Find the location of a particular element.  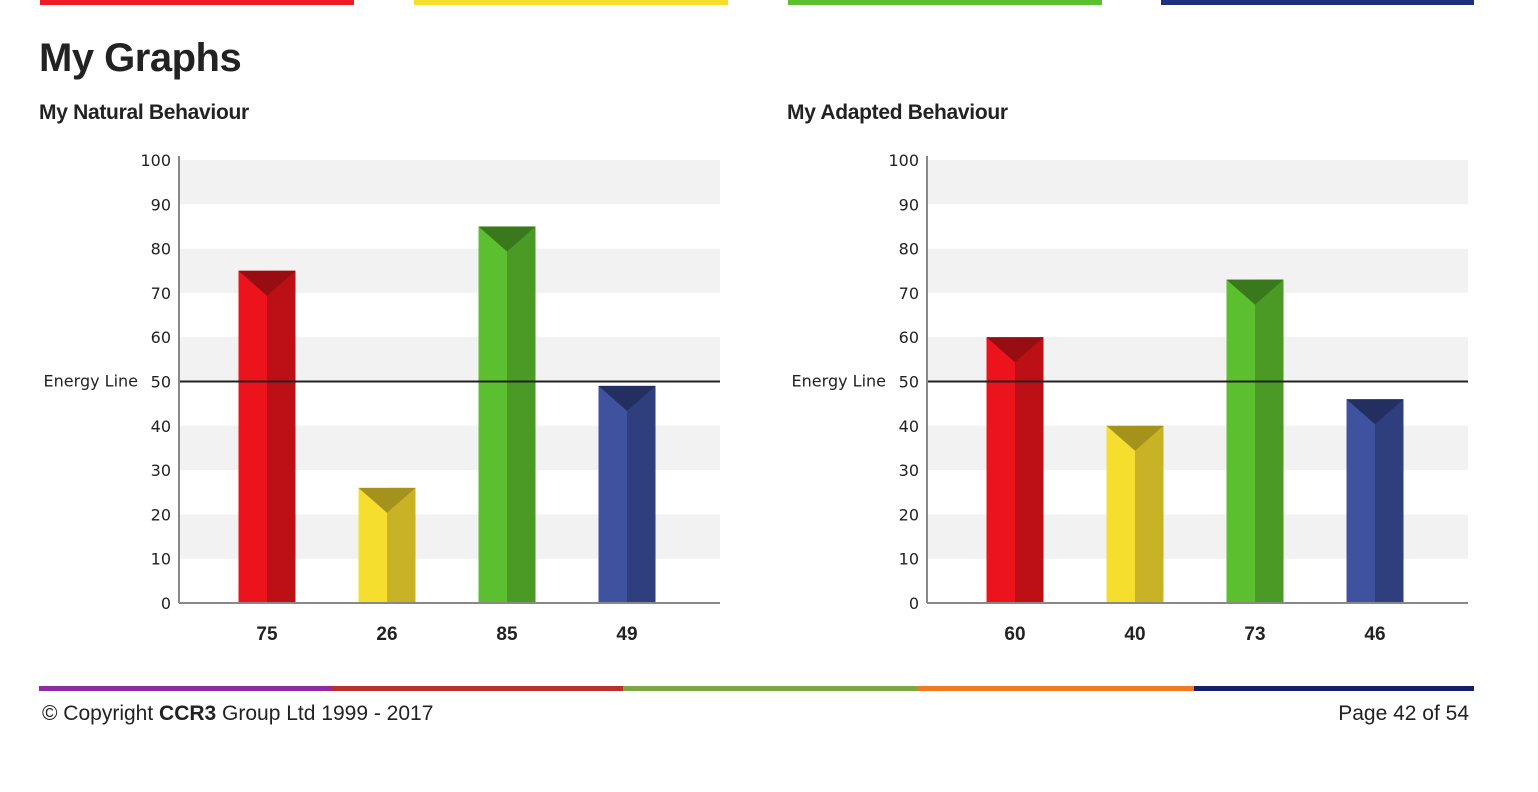

bar-value-label: 73 is located at coordinates (1254, 634).